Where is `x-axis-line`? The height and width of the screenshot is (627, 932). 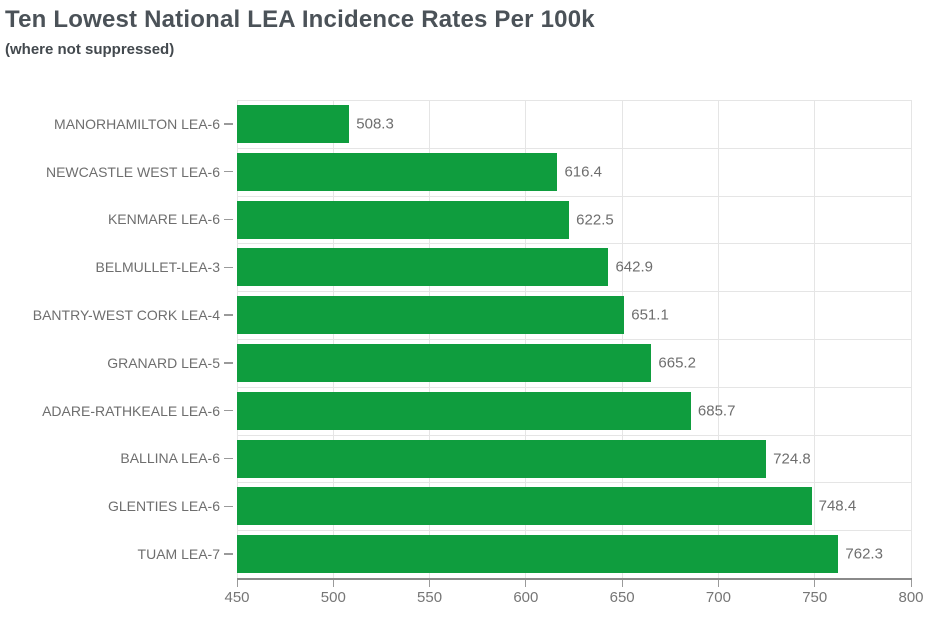 x-axis-line is located at coordinates (574, 579).